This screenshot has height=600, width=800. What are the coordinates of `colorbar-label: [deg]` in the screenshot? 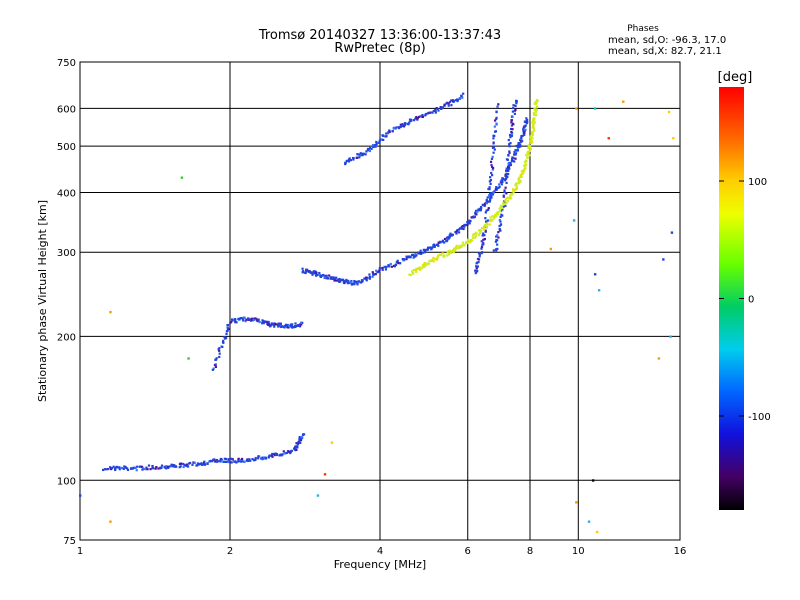 It's located at (735, 77).